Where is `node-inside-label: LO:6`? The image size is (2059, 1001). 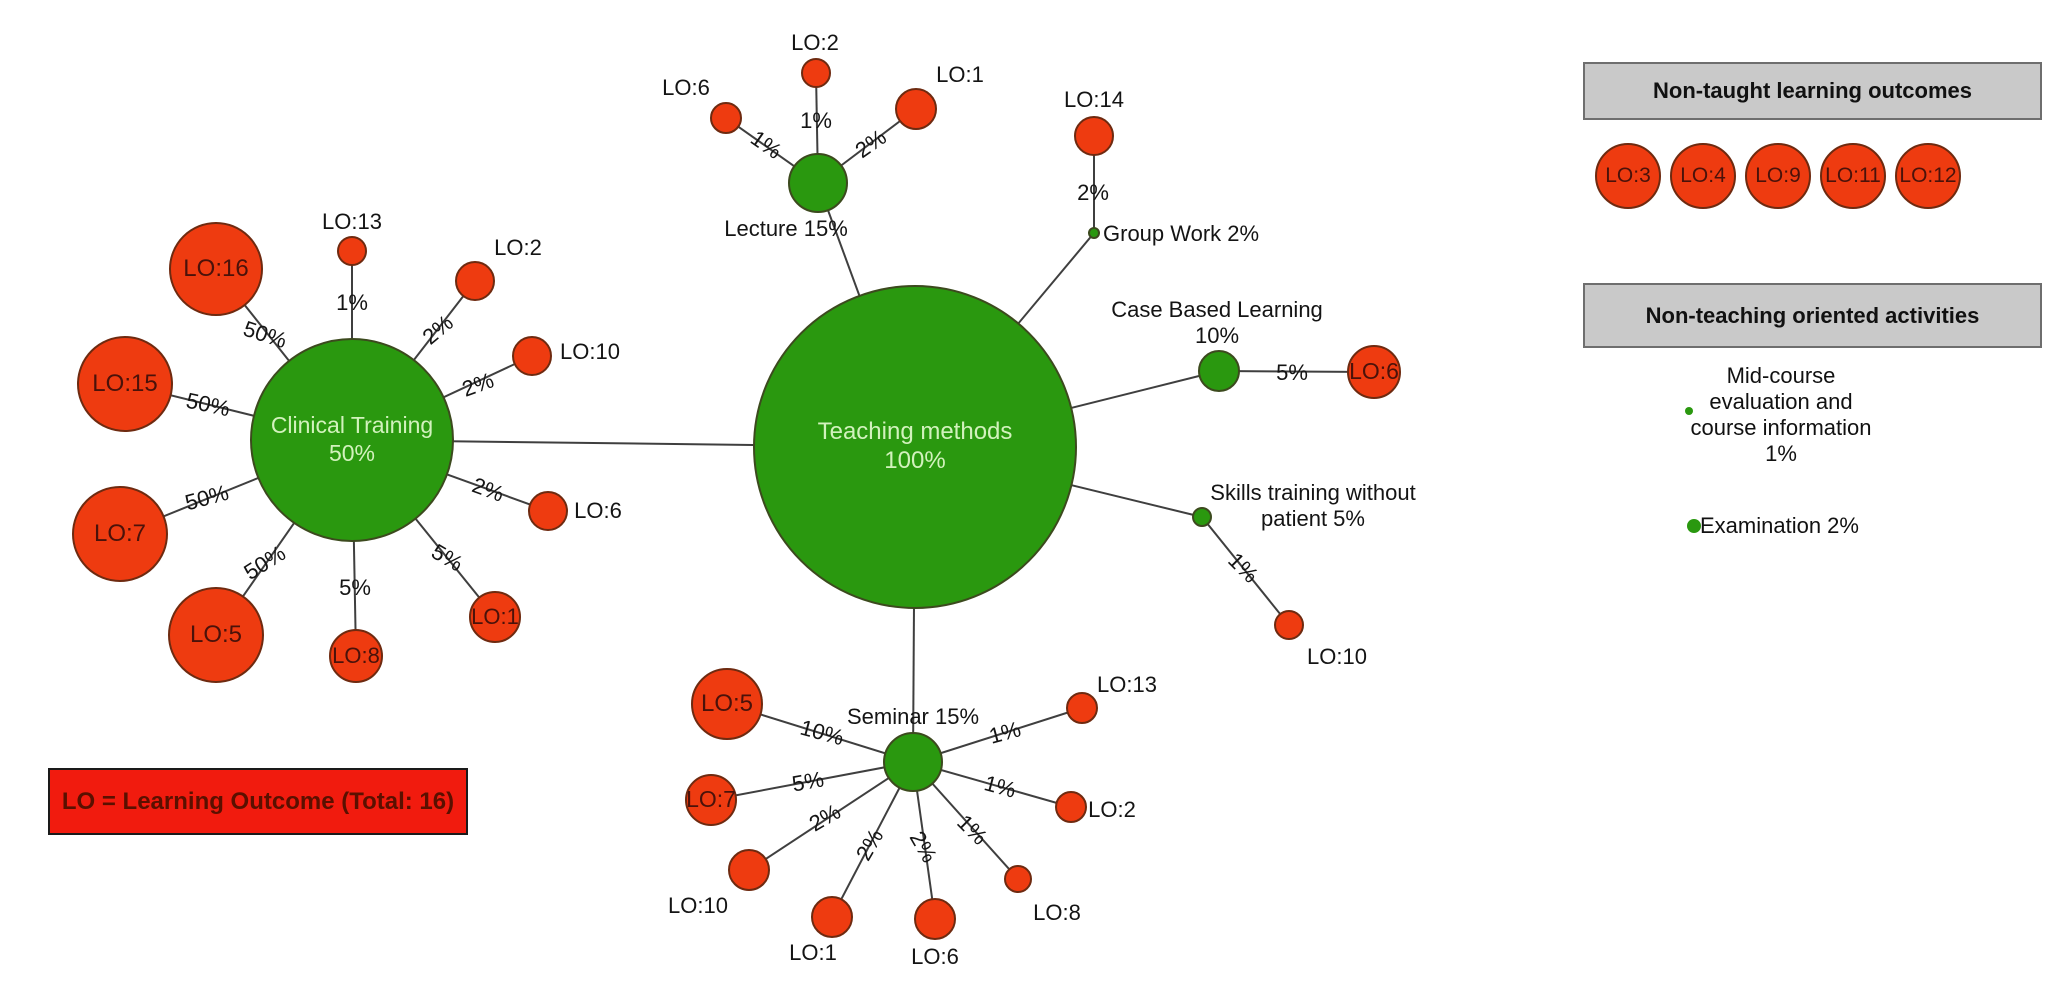 node-inside-label: LO:6 is located at coordinates (1374, 371).